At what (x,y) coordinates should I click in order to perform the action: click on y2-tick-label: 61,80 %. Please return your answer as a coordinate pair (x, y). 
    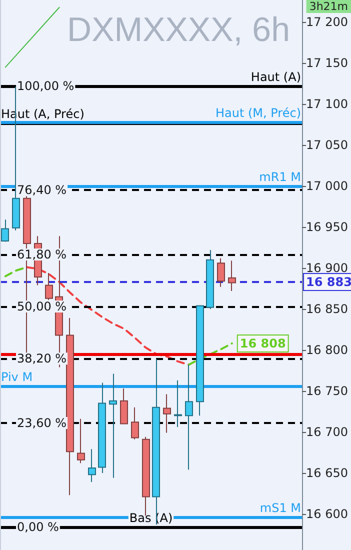
    Looking at the image, I should click on (42, 254).